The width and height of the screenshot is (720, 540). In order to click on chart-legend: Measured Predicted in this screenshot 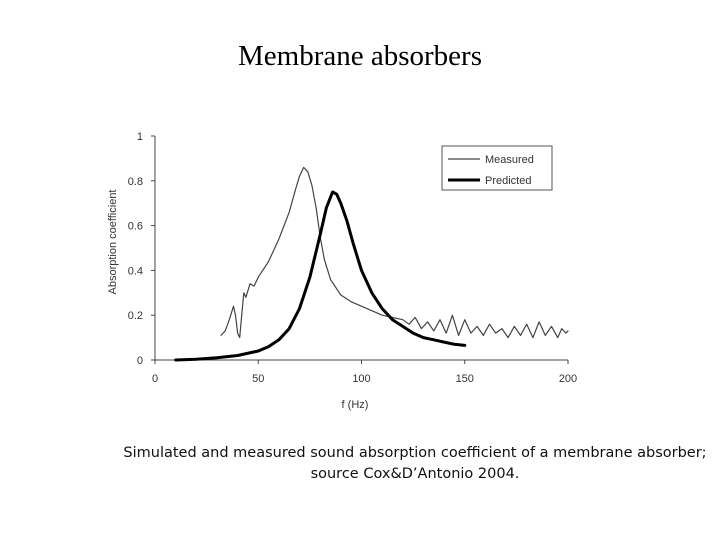, I will do `click(497, 168)`.